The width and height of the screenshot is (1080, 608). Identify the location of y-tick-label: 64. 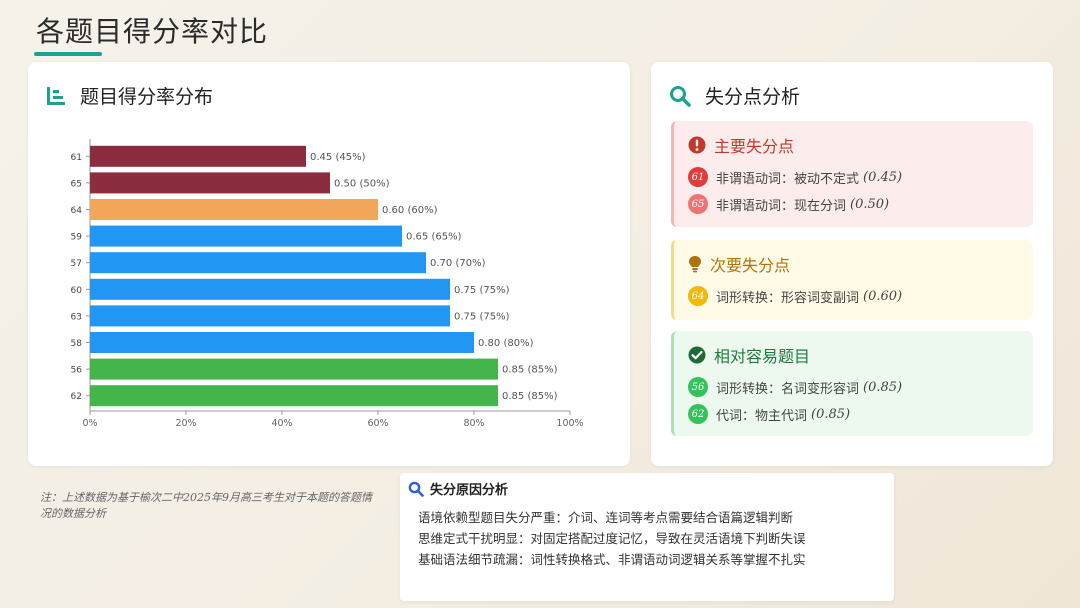
(77, 211).